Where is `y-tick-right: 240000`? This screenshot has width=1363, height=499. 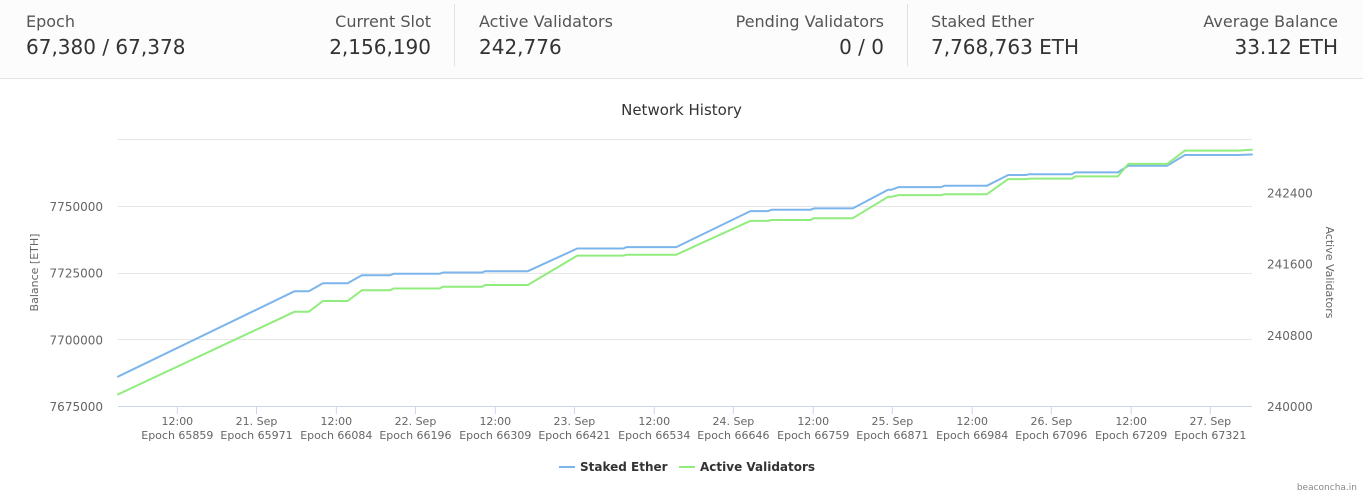 y-tick-right: 240000 is located at coordinates (1290, 407).